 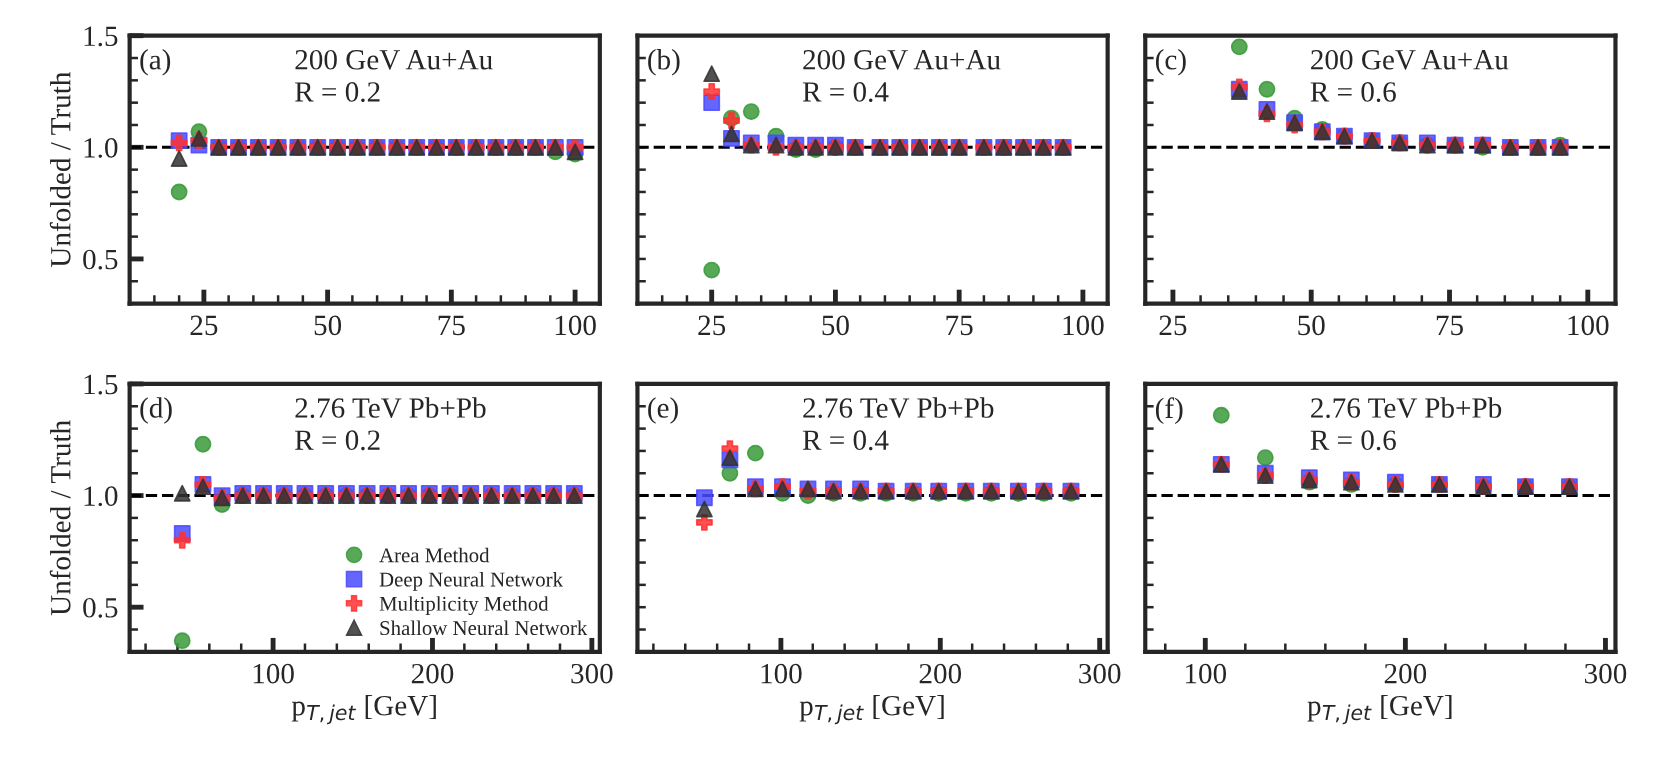 I want to click on annotation: (d), so click(x=156, y=410).